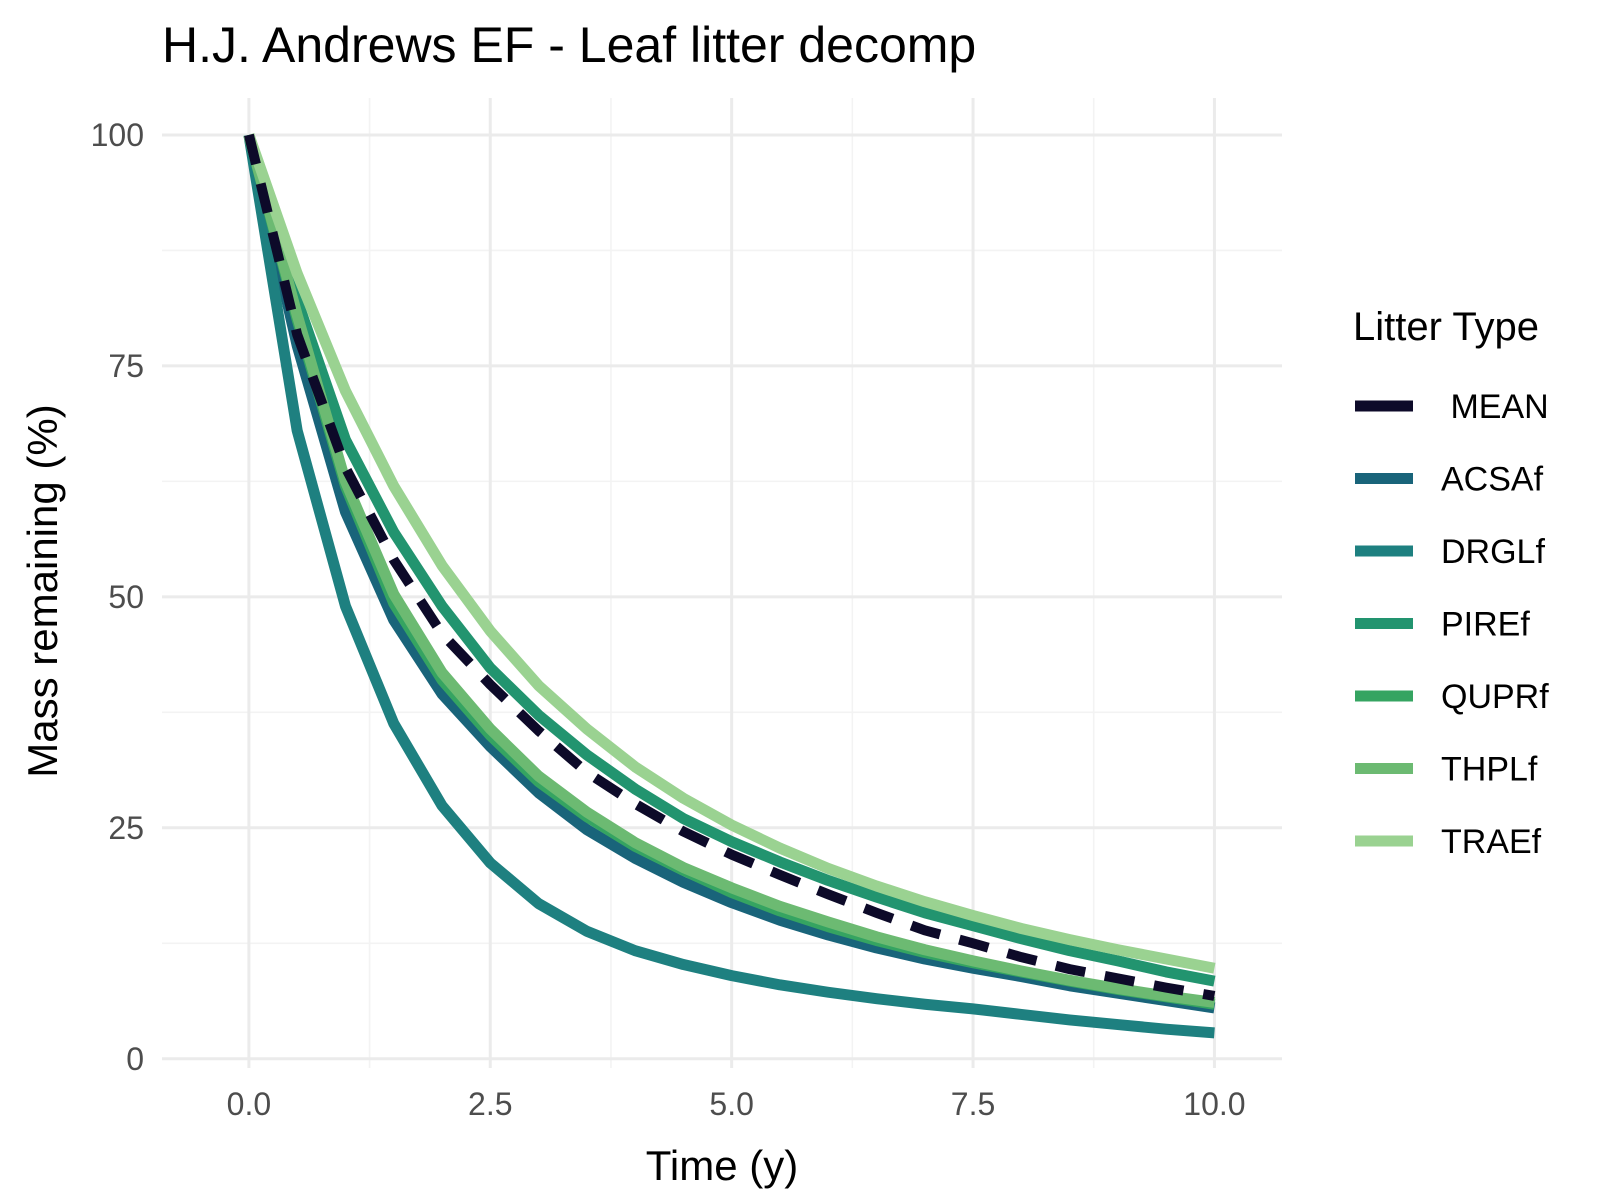  What do you see at coordinates (135, 1059) in the screenshot?
I see `y-tick-label: 0` at bounding box center [135, 1059].